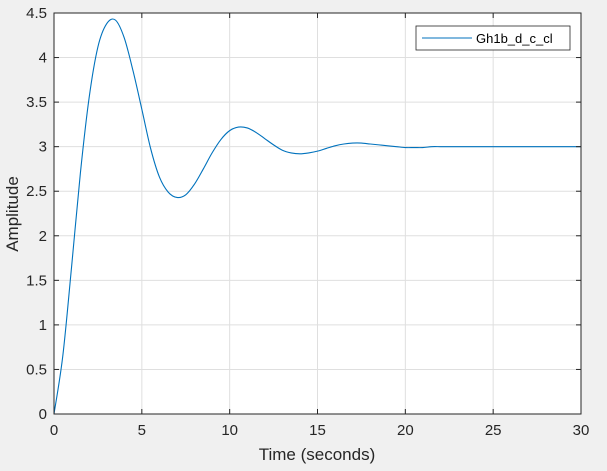 This screenshot has height=471, width=607. I want to click on legend: Gh1b_d_c_cl, so click(493, 38).